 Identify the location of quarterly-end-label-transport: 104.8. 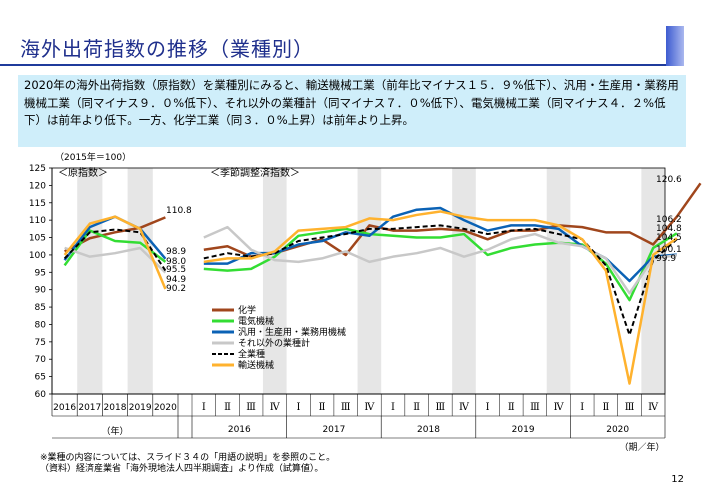
(669, 229).